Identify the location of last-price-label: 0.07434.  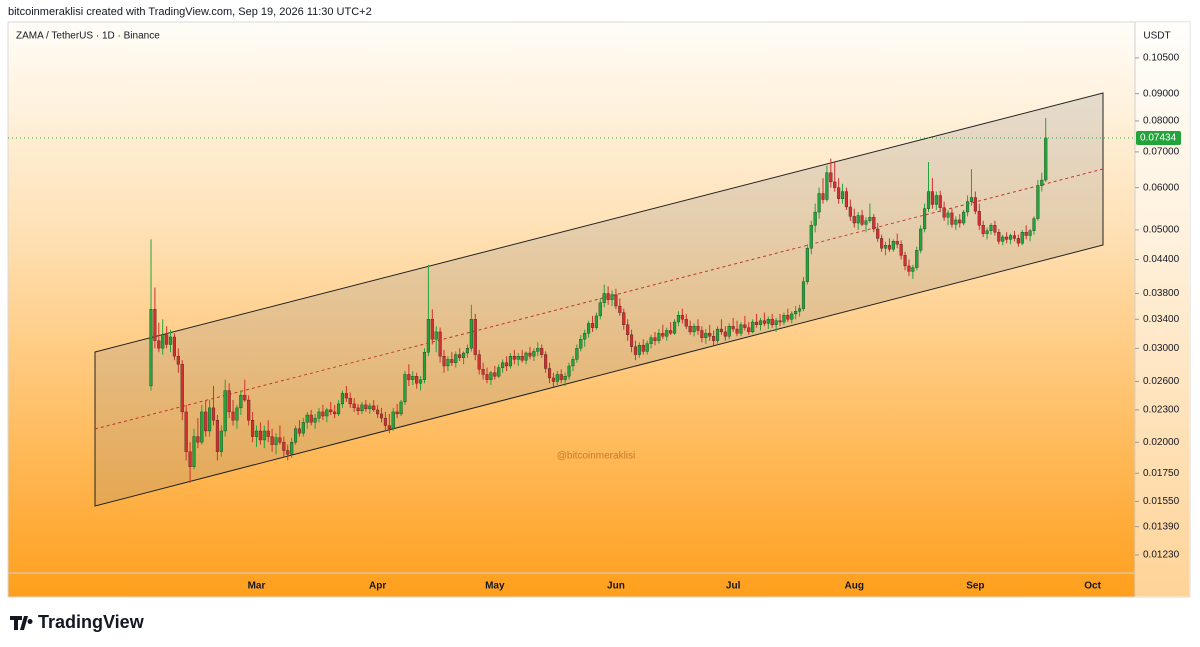
(1158, 138).